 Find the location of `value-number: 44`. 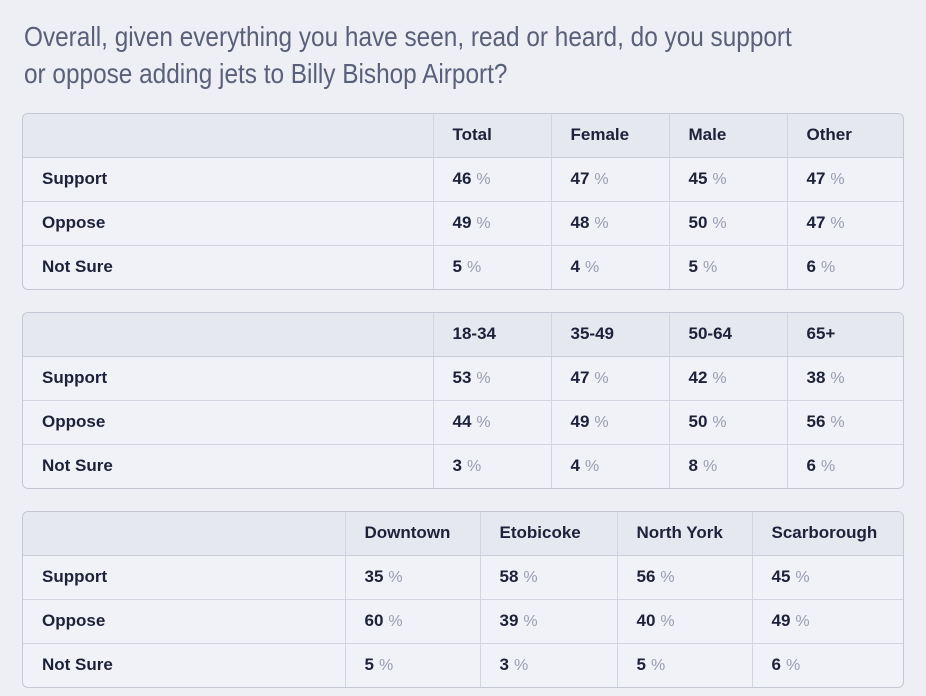

value-number: 44 is located at coordinates (462, 421).